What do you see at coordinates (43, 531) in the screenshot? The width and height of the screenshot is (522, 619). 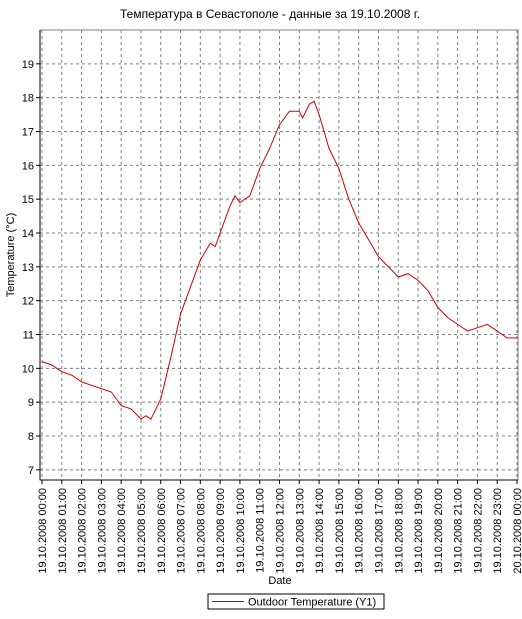 I see `x-tick-label: 19.10.2008 00:00` at bounding box center [43, 531].